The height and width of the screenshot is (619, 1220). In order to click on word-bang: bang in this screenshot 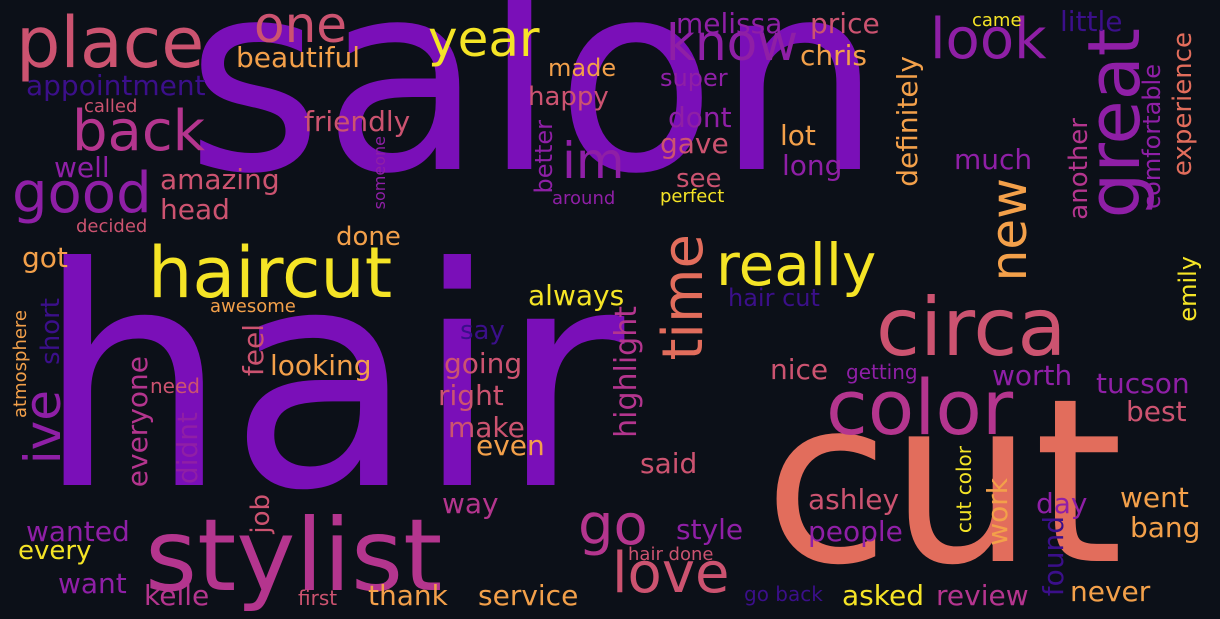, I will do `click(1165, 527)`.